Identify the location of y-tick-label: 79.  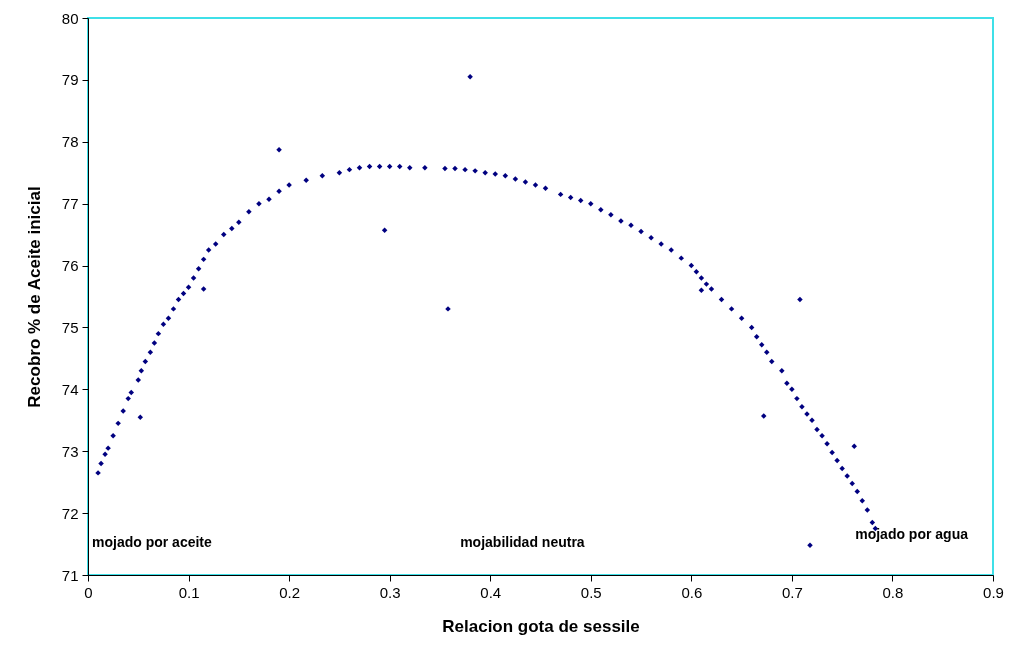
(70, 80).